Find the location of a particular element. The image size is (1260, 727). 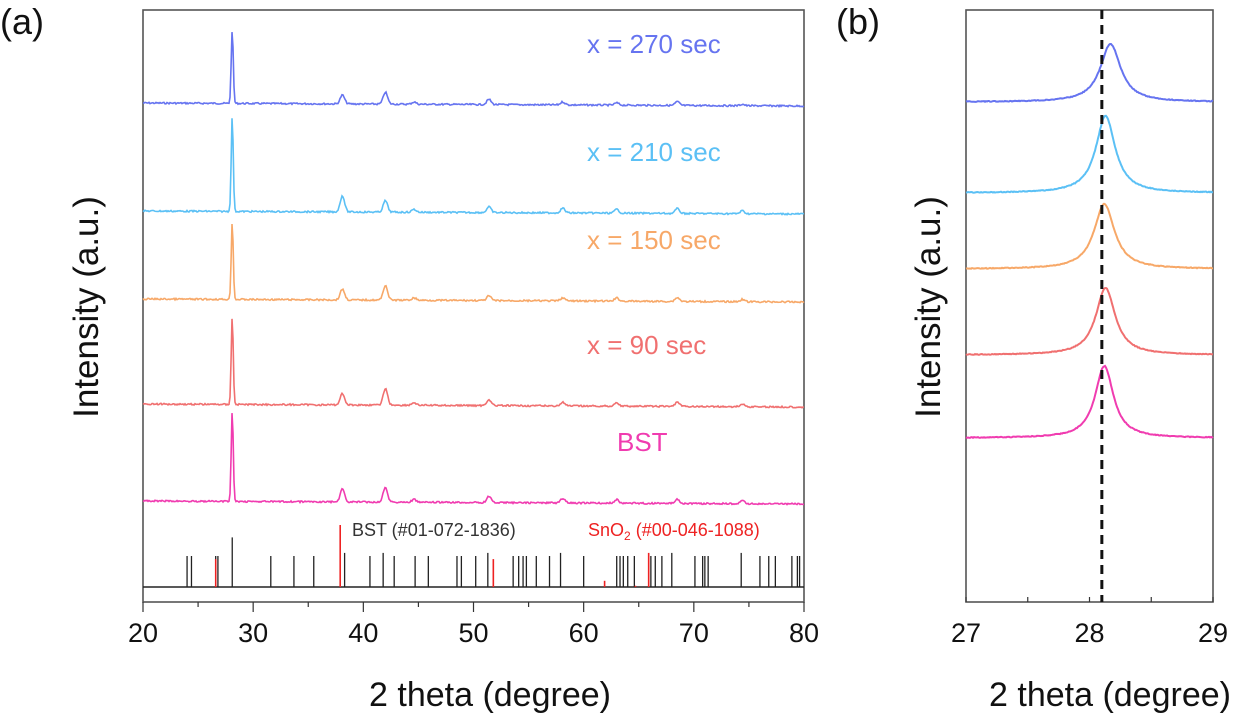

panel-a-label: (a) is located at coordinates (22, 21).